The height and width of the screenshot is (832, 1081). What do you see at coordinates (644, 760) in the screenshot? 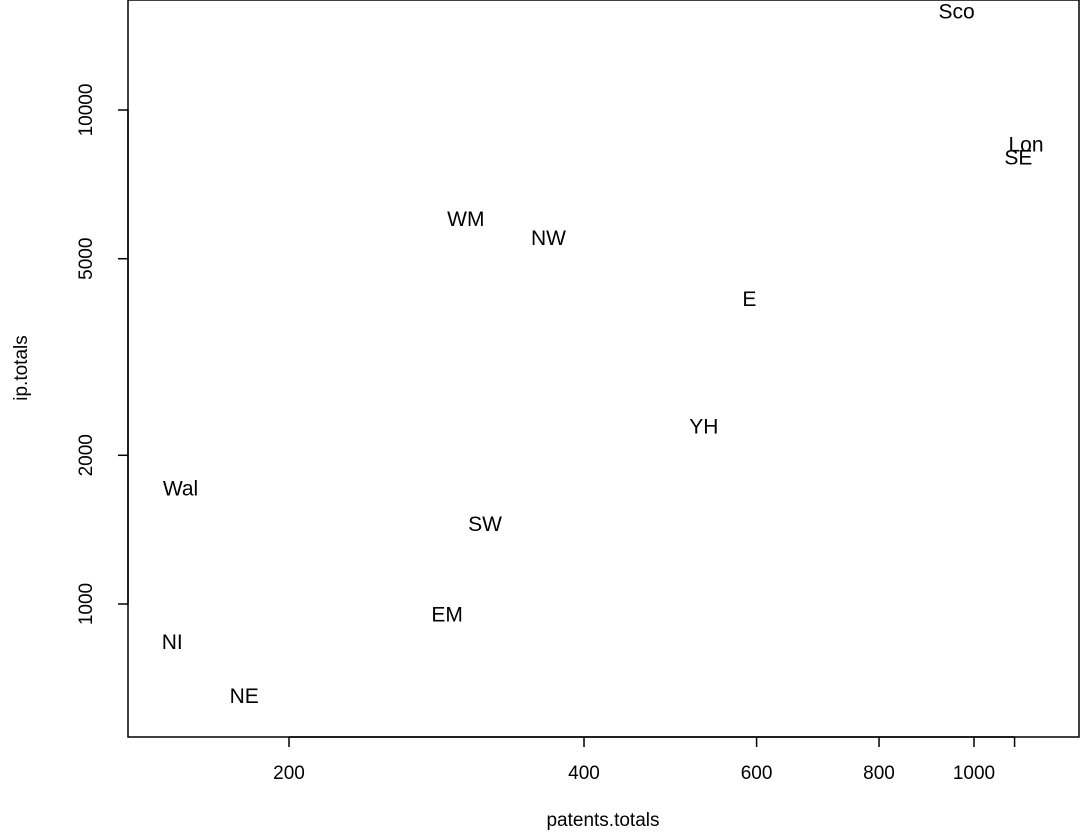
I see `x-axis: 200 400 600 800 1000` at bounding box center [644, 760].